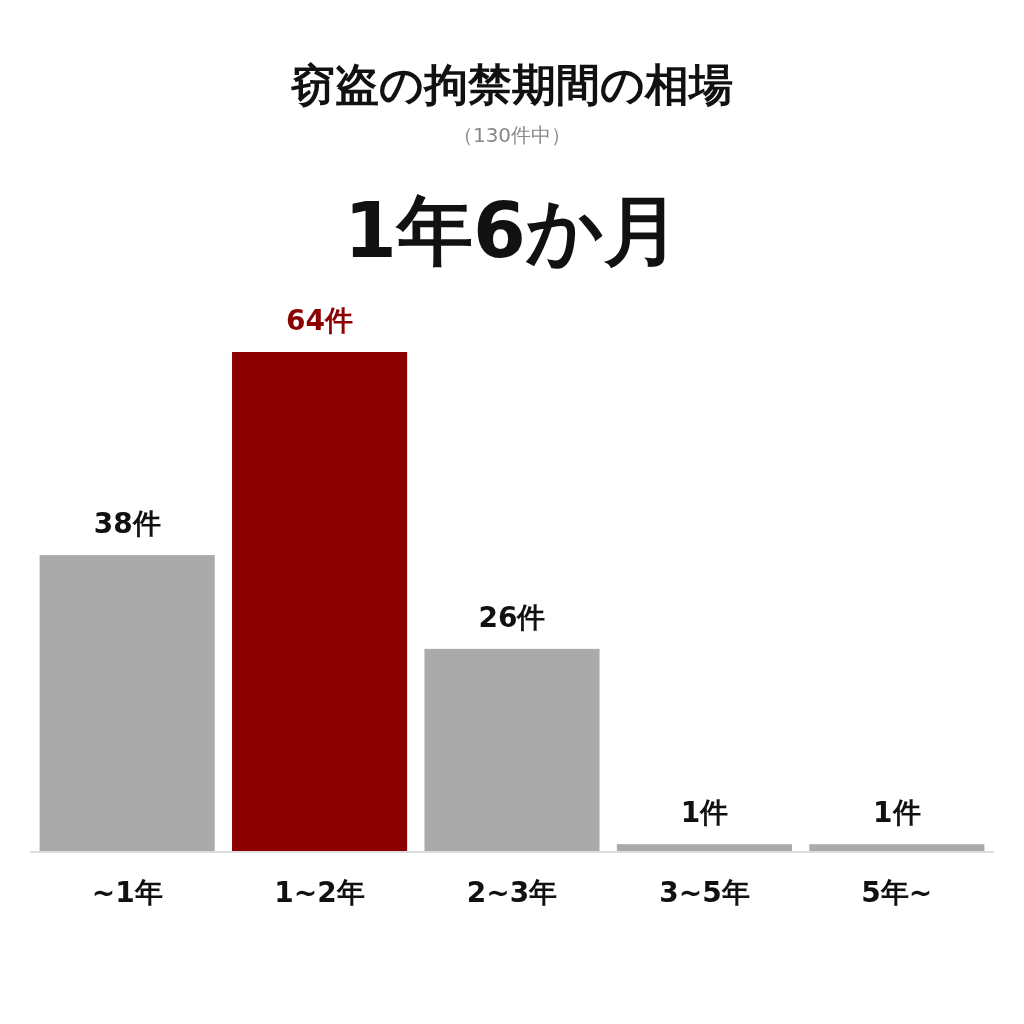 Image resolution: width=1024 pixels, height=1024 pixels. Describe the element at coordinates (512, 617) in the screenshot. I see `data-label: 26件` at that location.